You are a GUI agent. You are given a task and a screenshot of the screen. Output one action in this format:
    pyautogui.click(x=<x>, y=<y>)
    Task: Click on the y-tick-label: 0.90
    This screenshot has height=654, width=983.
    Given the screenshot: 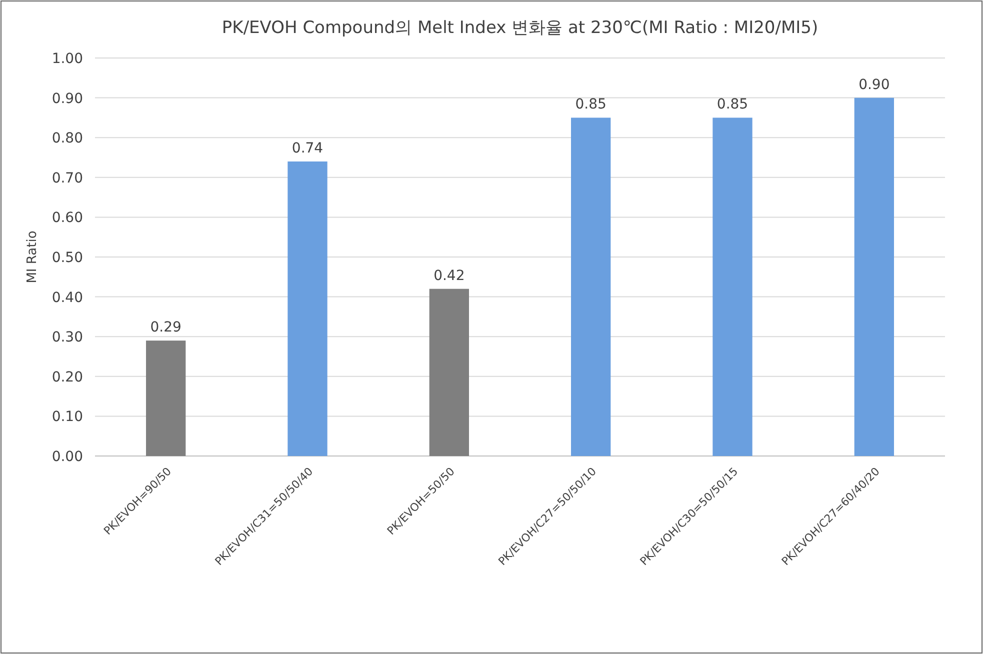 What is the action you would take?
    pyautogui.click(x=67, y=98)
    